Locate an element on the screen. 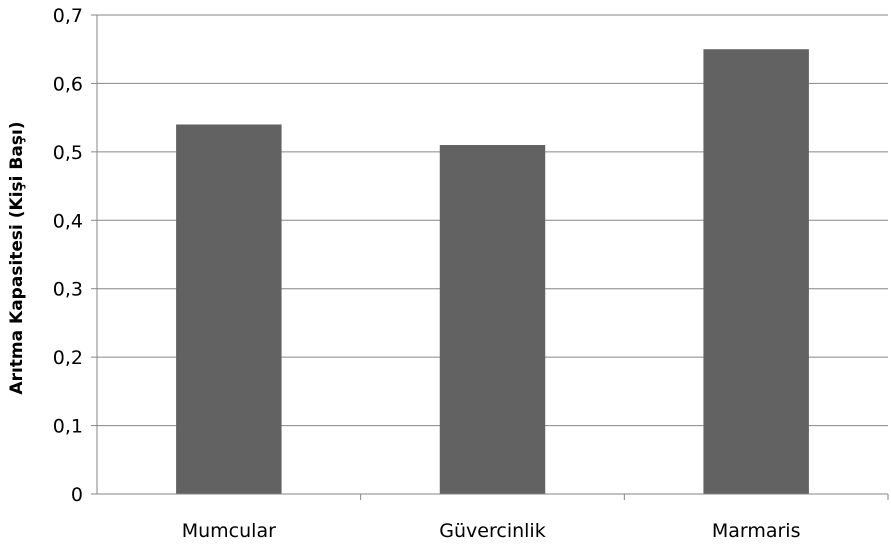 The image size is (891, 548). x-category-label: Mumcular is located at coordinates (229, 531).